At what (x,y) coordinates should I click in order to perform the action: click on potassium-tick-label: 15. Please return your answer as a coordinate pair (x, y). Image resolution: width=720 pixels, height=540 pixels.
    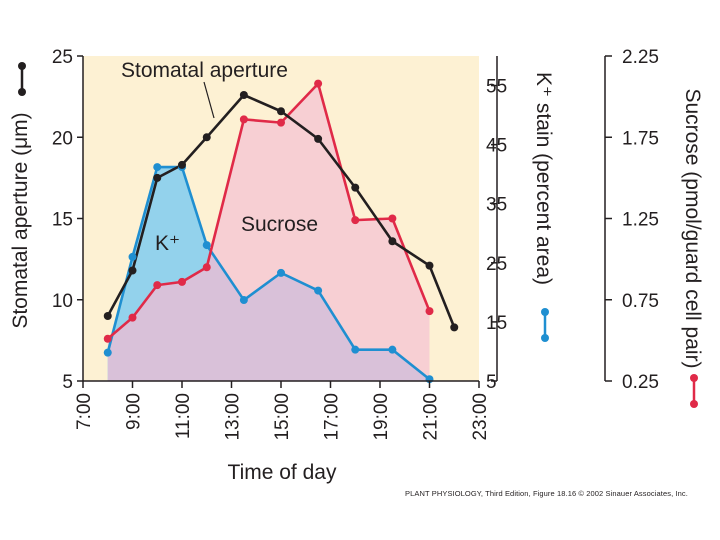
    Looking at the image, I should click on (496, 323).